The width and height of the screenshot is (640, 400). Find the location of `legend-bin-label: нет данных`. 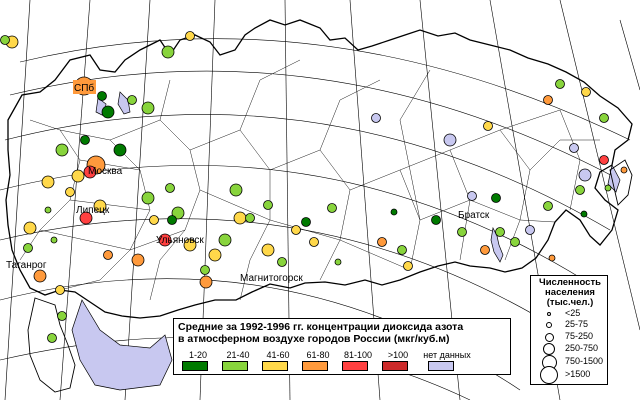

legend-bin-label: нет данных is located at coordinates (447, 355).